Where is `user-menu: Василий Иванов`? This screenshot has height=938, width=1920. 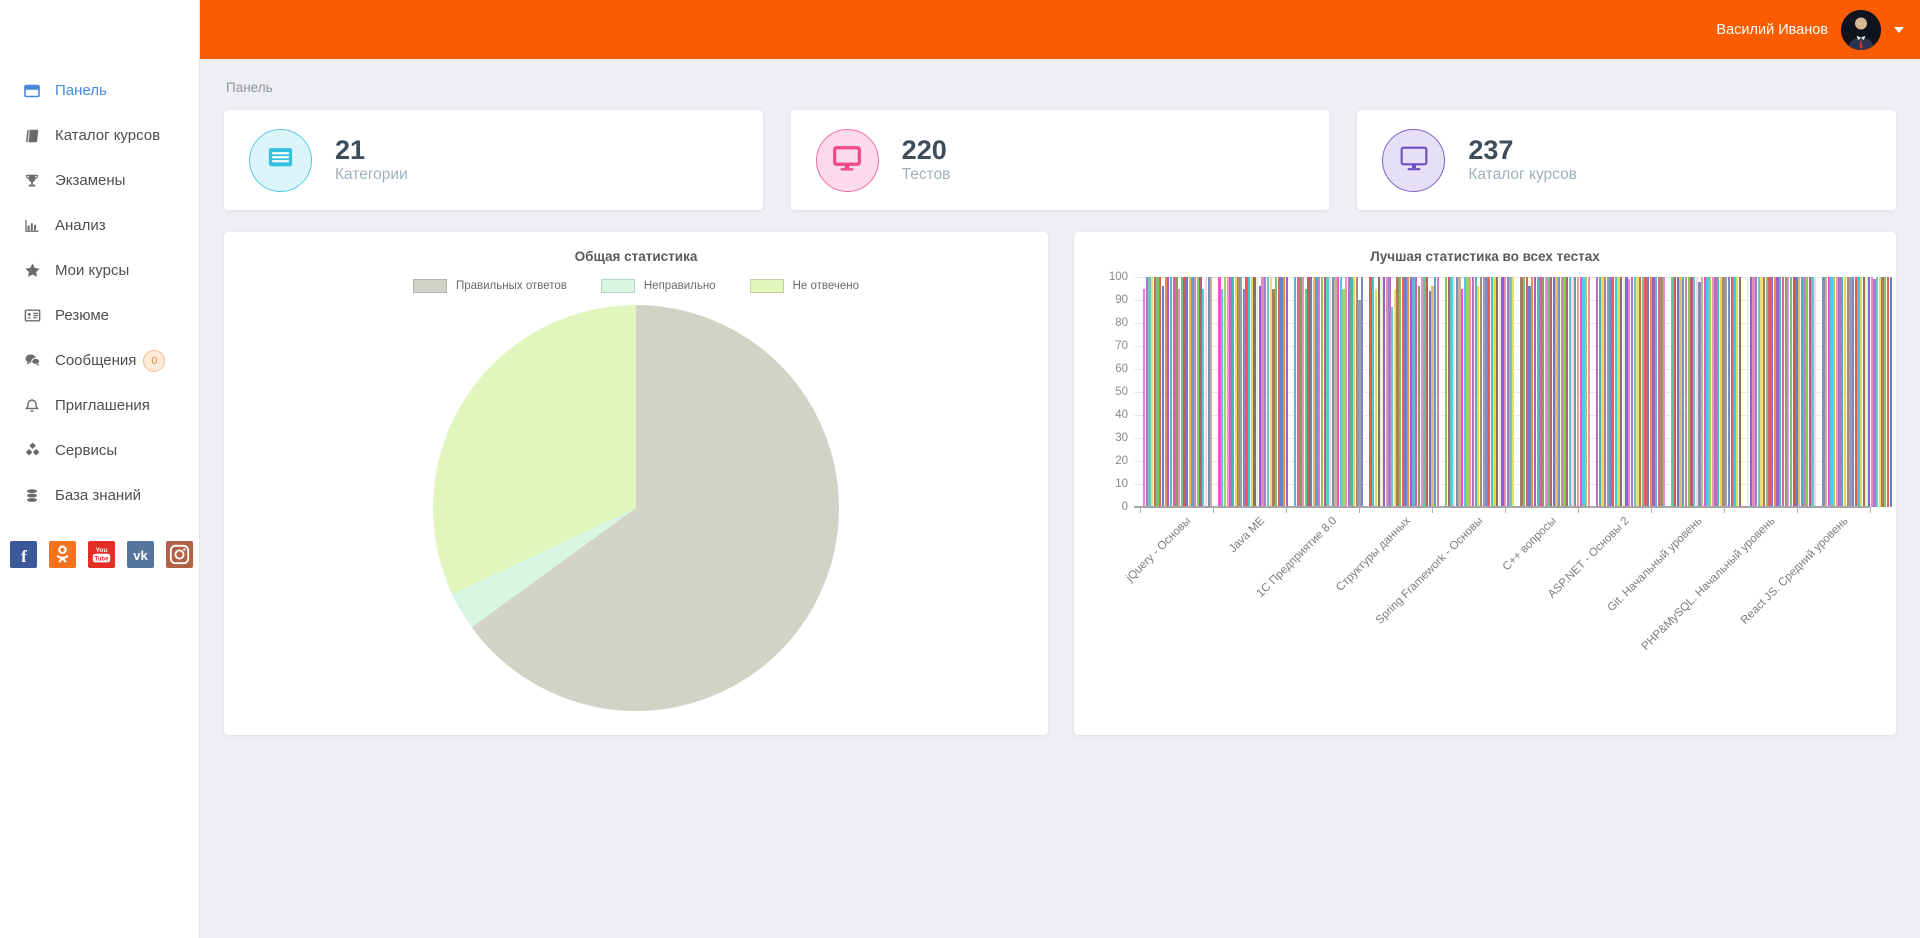
user-menu: Василий Иванов is located at coordinates (1810, 29).